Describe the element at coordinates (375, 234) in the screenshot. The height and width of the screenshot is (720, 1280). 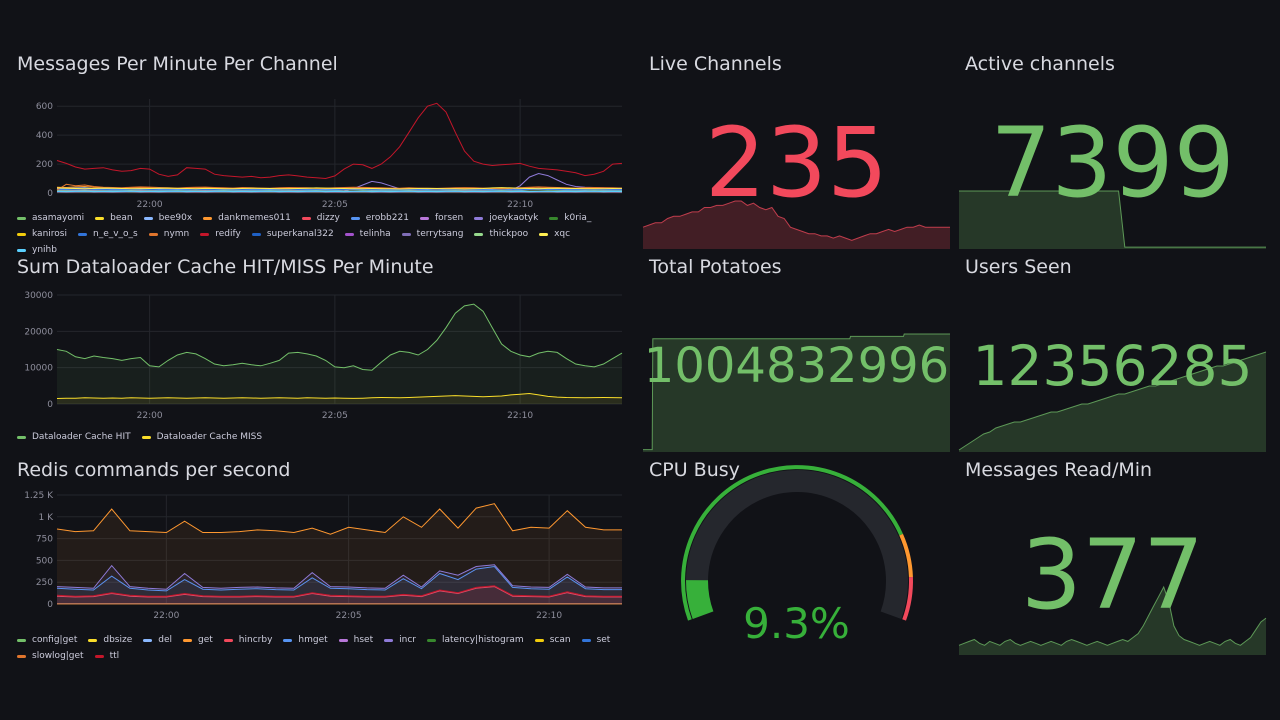
I see `legend-label: telinha` at that location.